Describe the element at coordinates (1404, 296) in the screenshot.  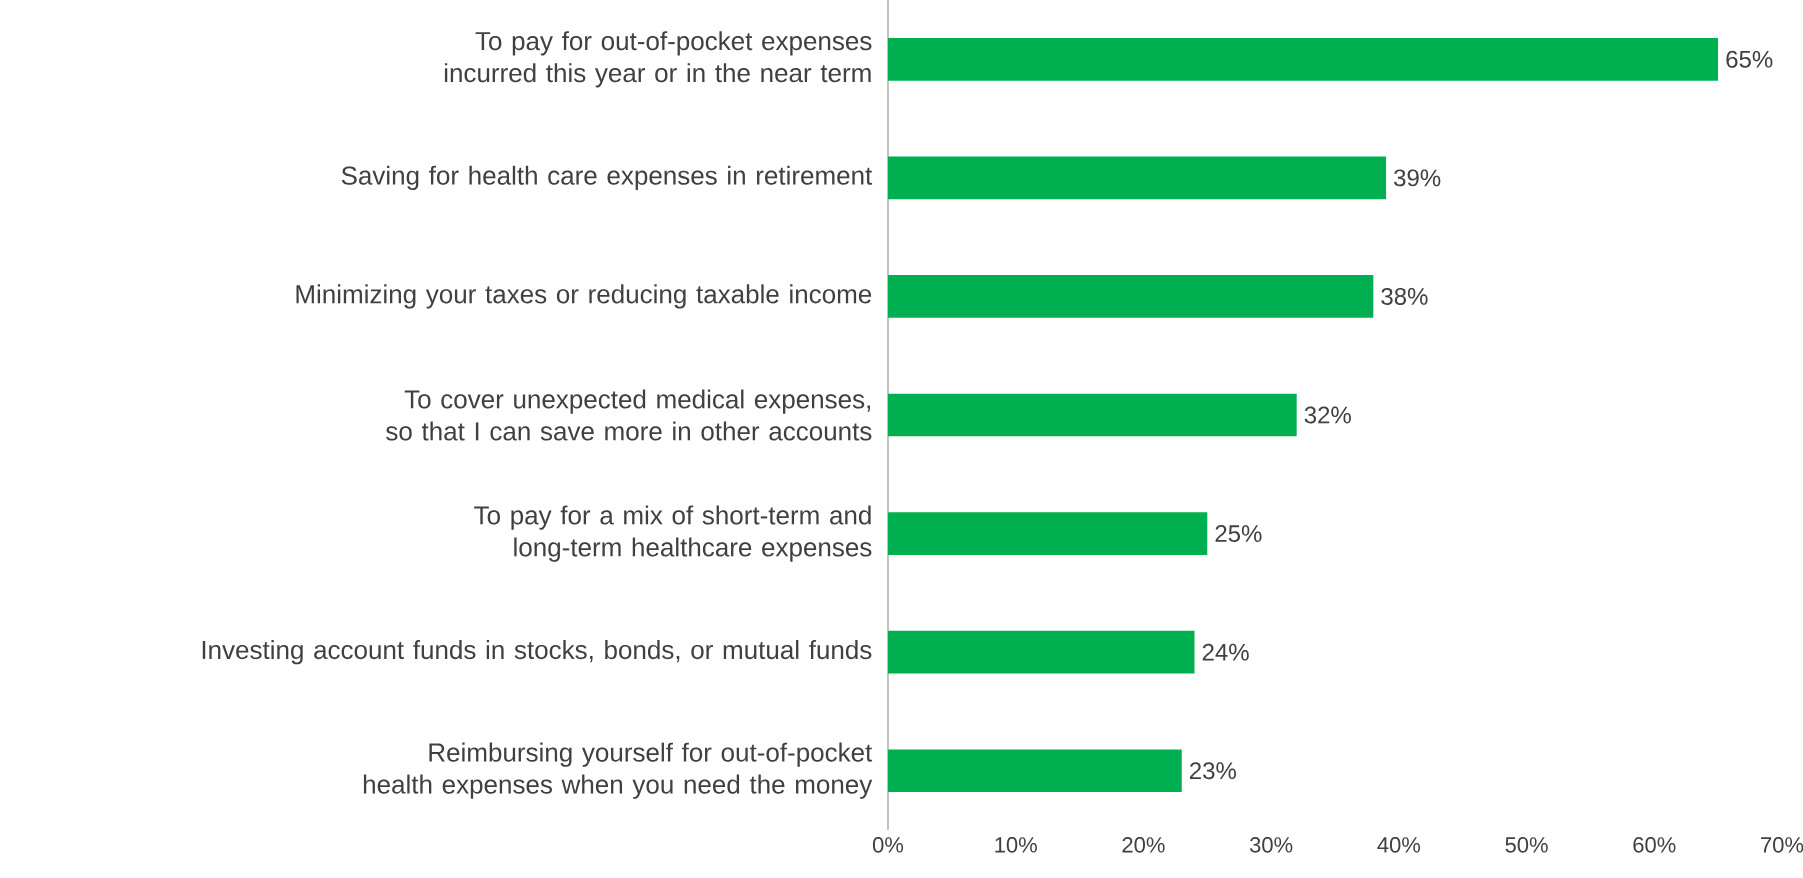
I see `data-label: 38%` at that location.